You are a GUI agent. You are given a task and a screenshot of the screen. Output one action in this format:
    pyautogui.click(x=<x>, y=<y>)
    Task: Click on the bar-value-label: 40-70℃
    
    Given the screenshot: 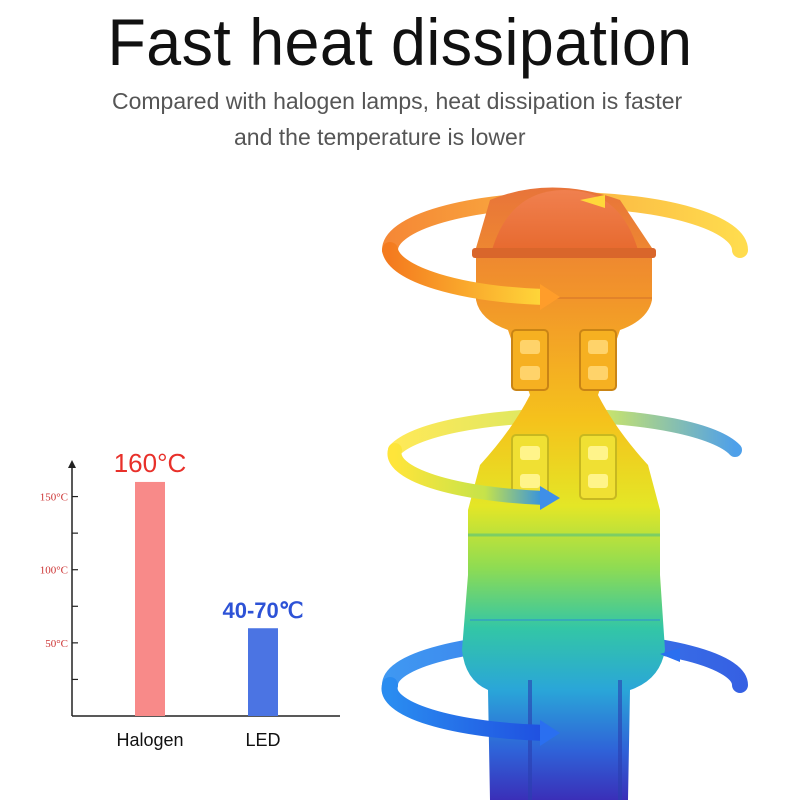 What is the action you would take?
    pyautogui.click(x=263, y=610)
    